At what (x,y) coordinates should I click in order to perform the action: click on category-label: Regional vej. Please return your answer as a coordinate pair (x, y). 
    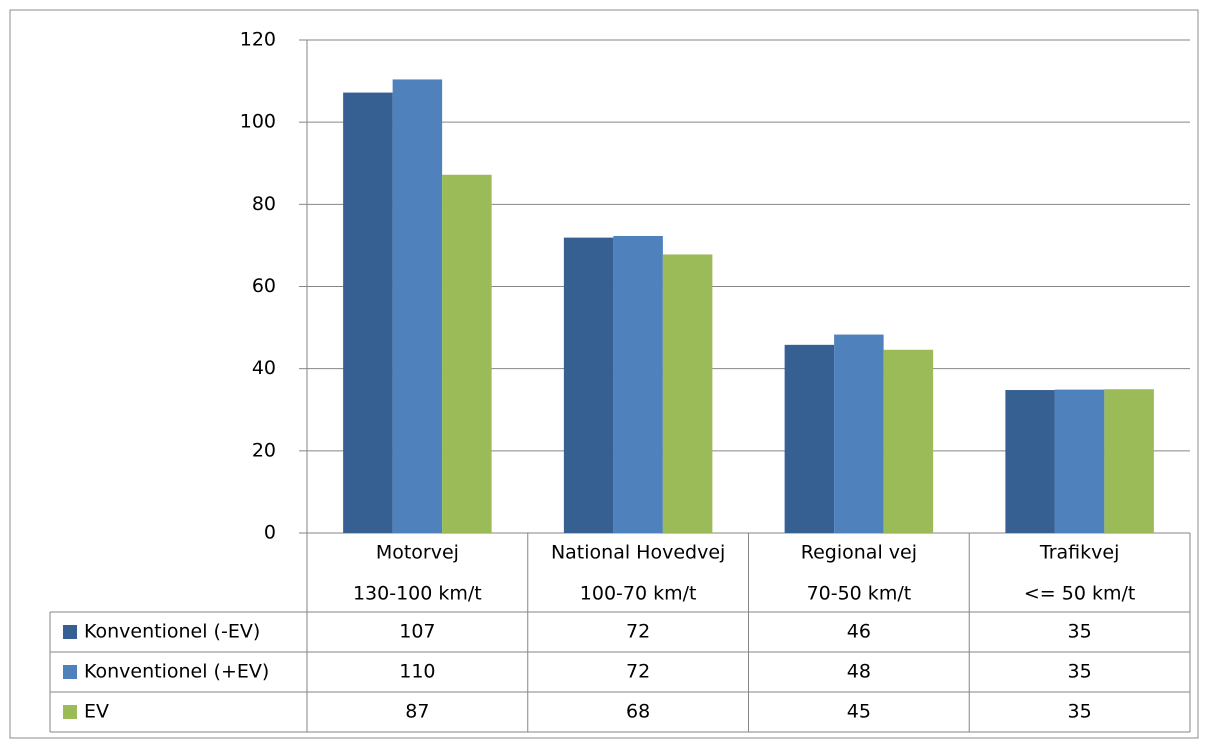
    Looking at the image, I should click on (859, 553).